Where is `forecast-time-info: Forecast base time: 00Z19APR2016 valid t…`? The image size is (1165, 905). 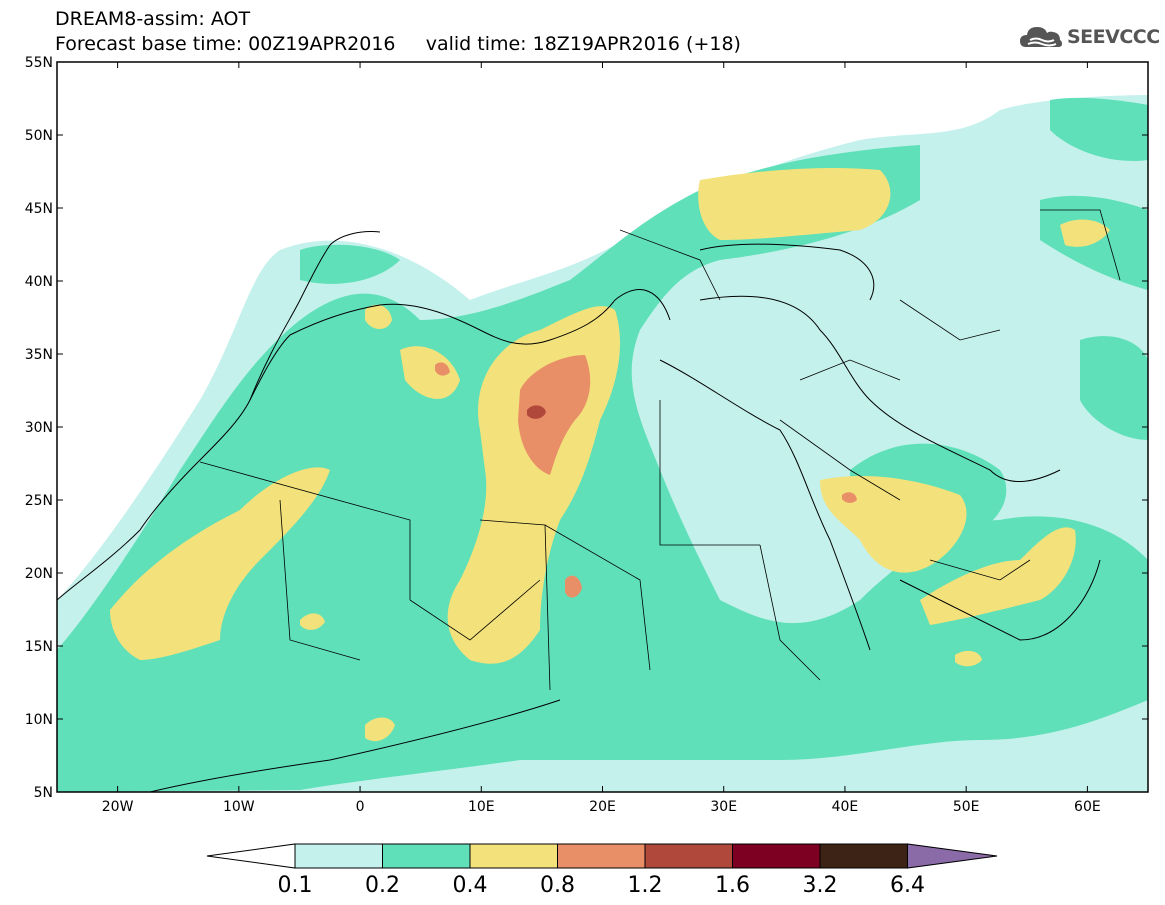 forecast-time-info: Forecast base time: 00Z19APR2016 valid t… is located at coordinates (398, 44).